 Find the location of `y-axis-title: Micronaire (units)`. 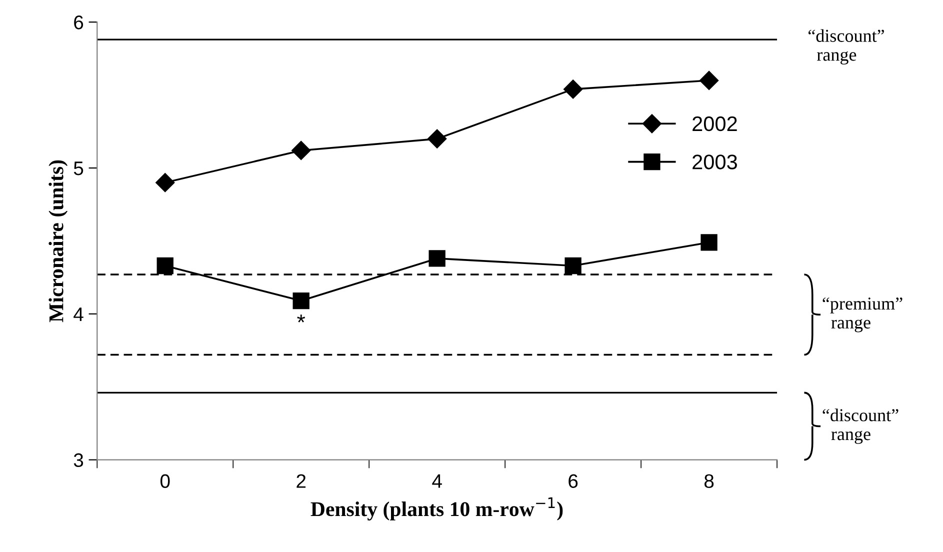

y-axis-title: Micronaire (units) is located at coordinates (58, 241).